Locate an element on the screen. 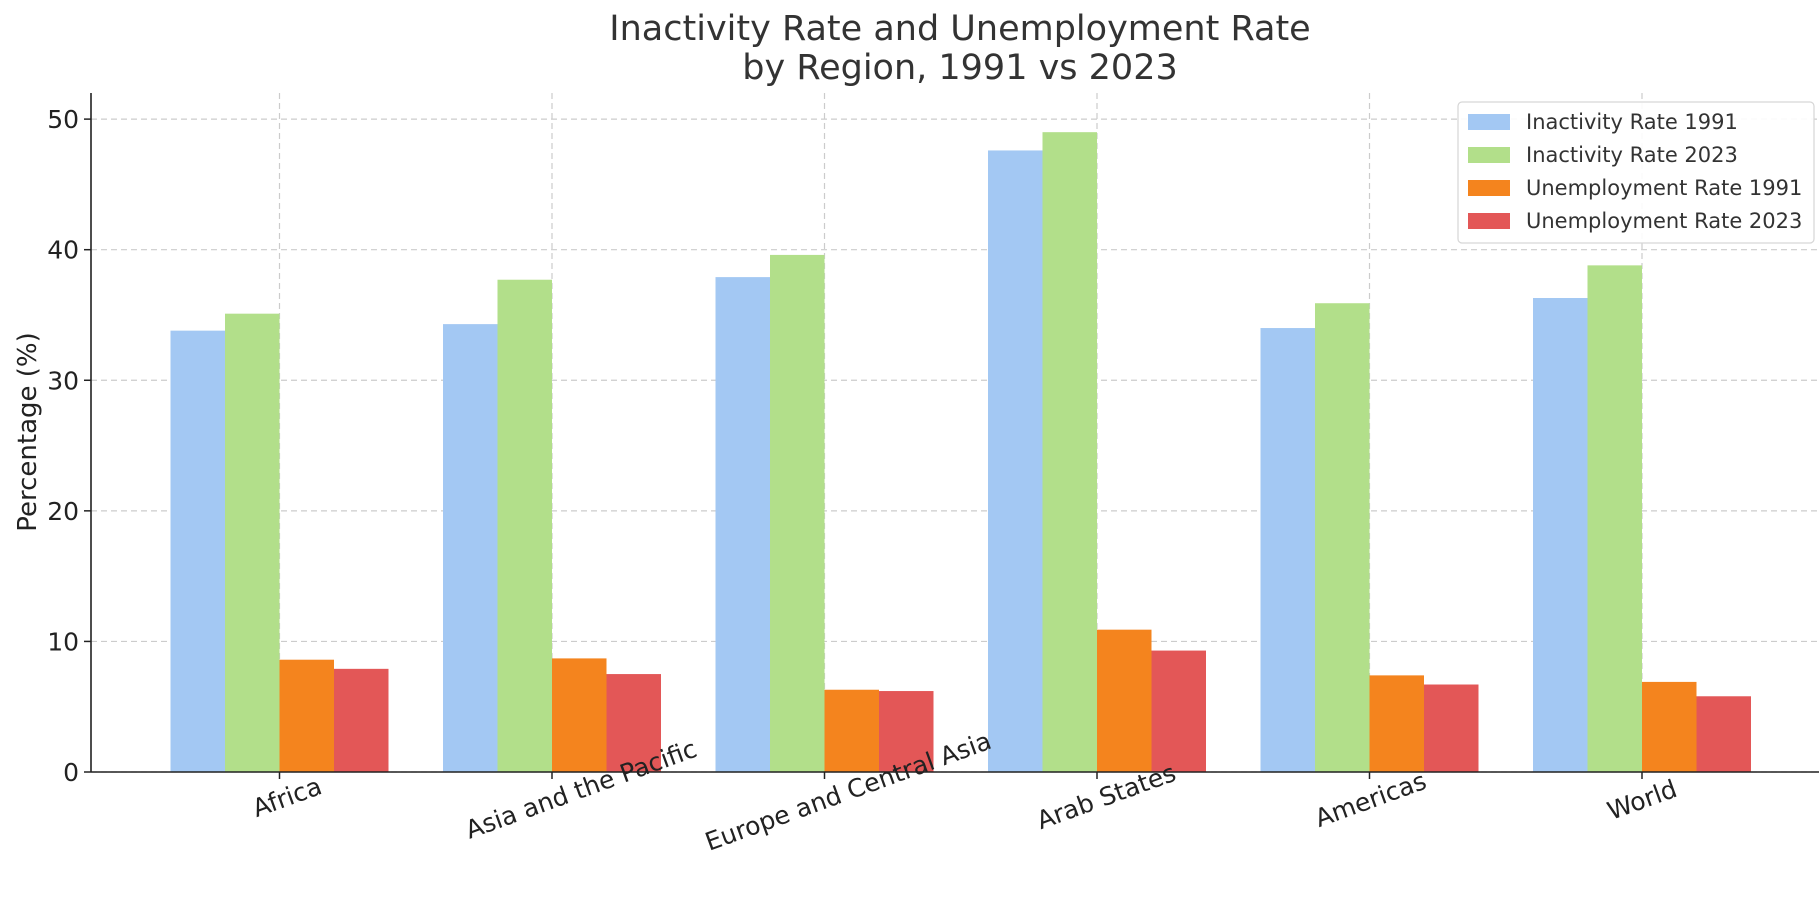 This screenshot has width=1819, height=911. y-tick-label: 20 is located at coordinates (63, 511).